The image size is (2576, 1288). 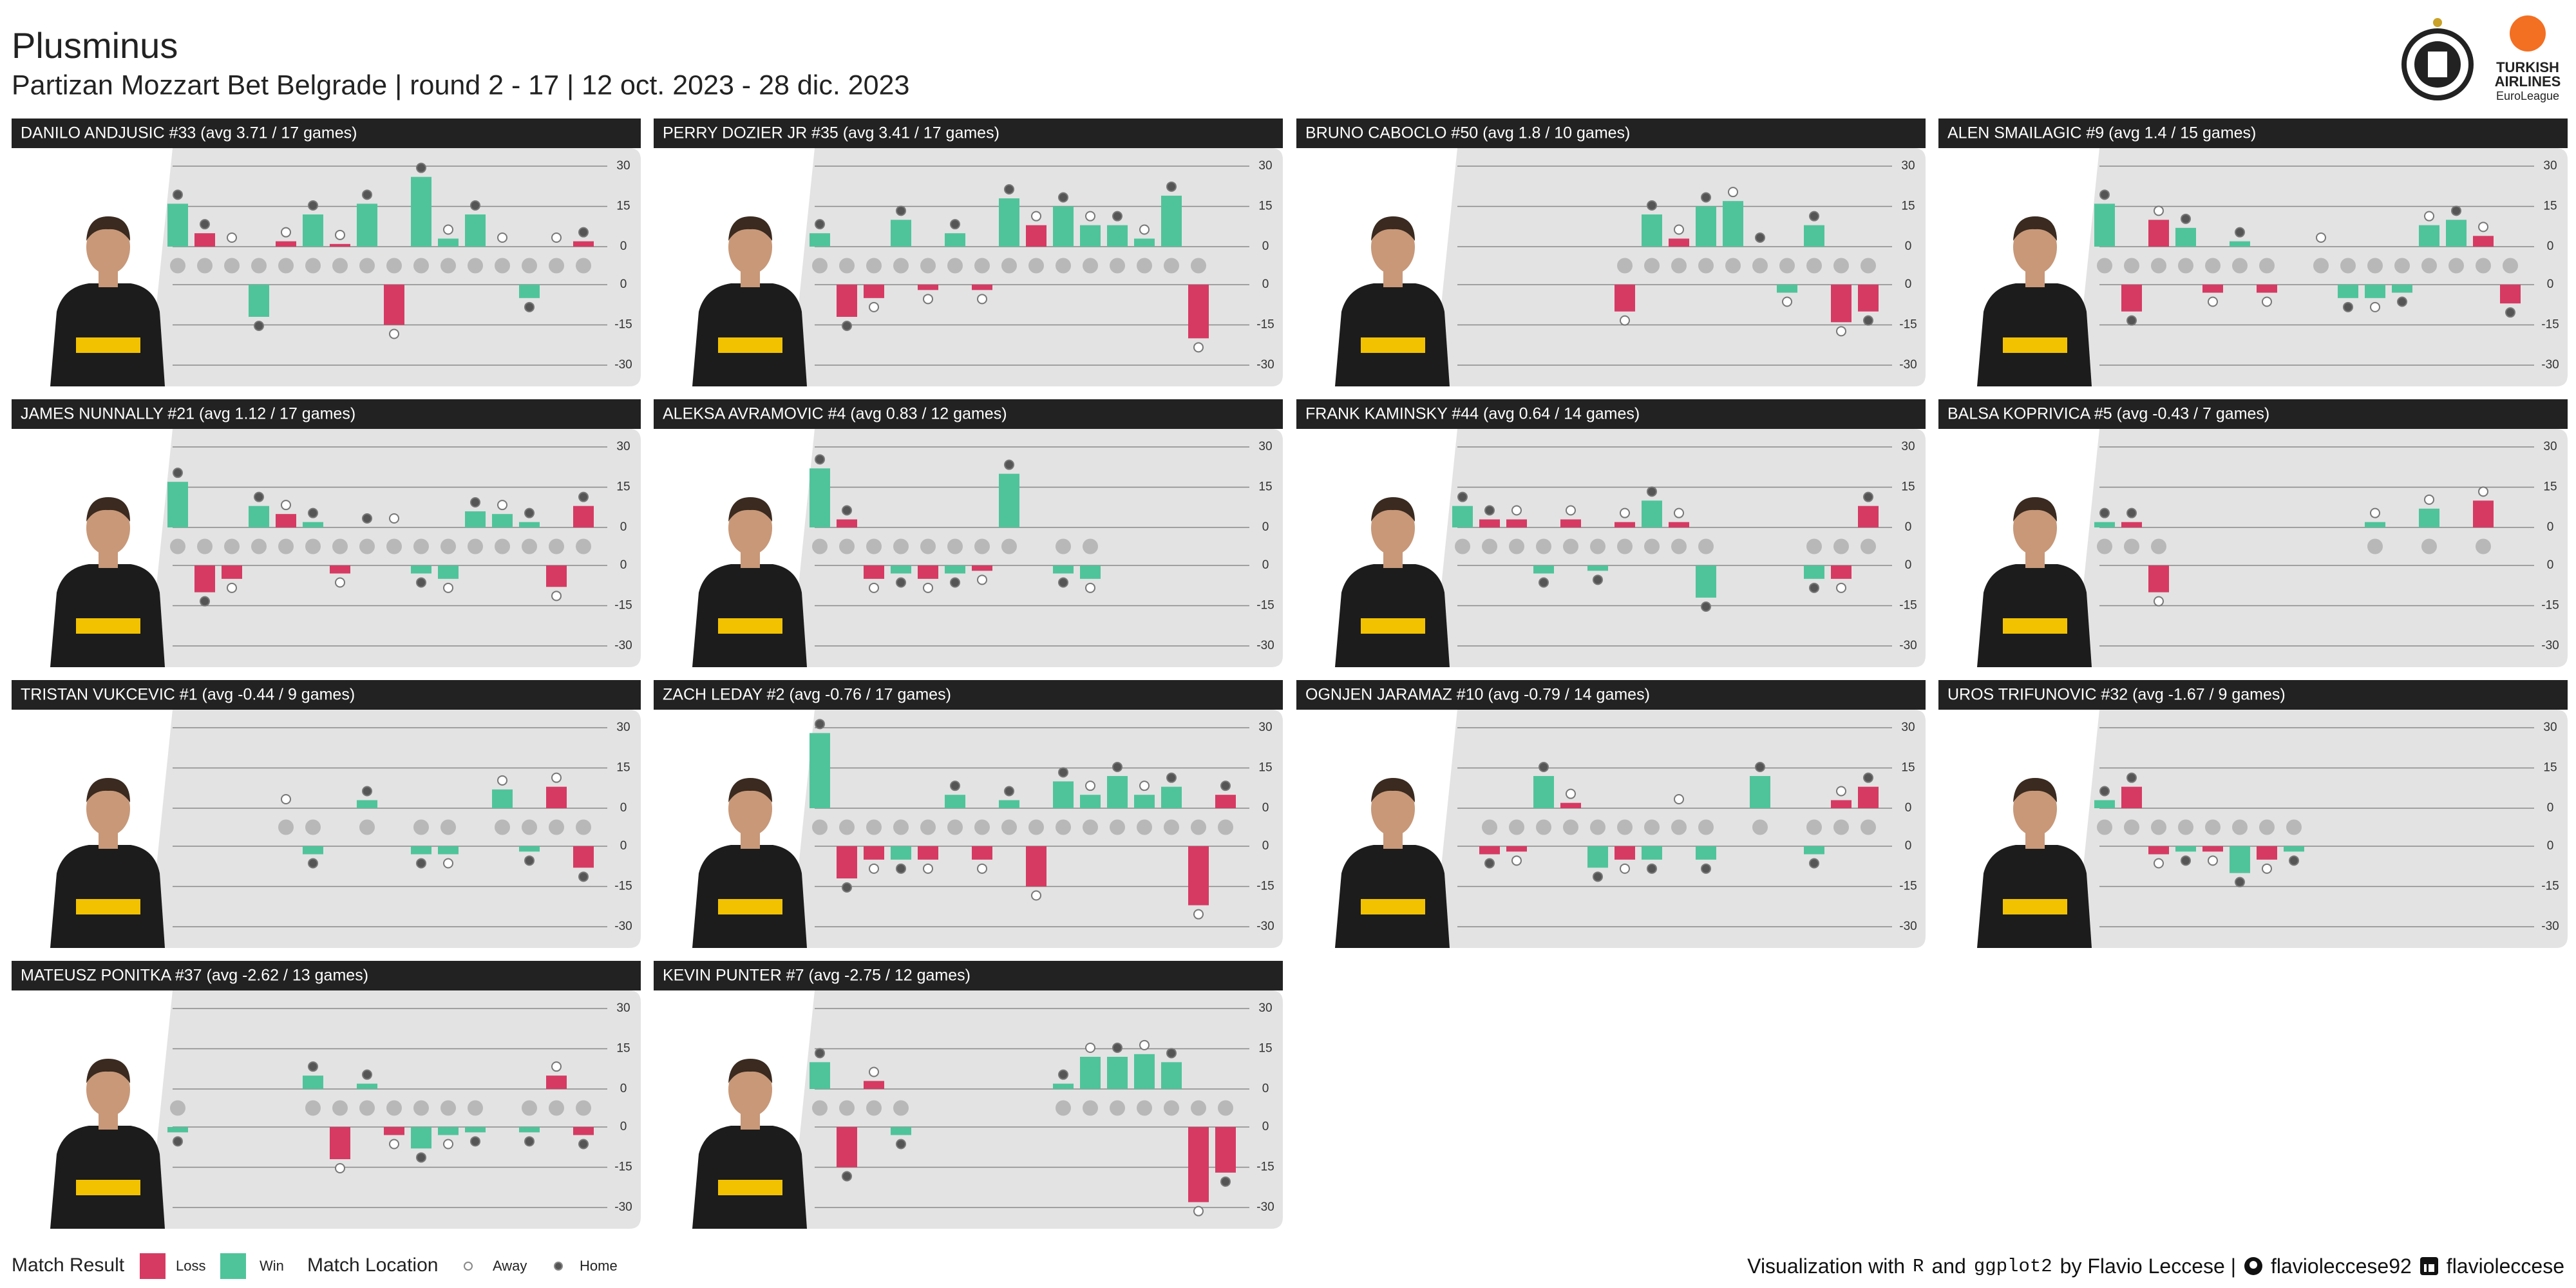 I want to click on legend-label: Away, so click(x=510, y=1266).